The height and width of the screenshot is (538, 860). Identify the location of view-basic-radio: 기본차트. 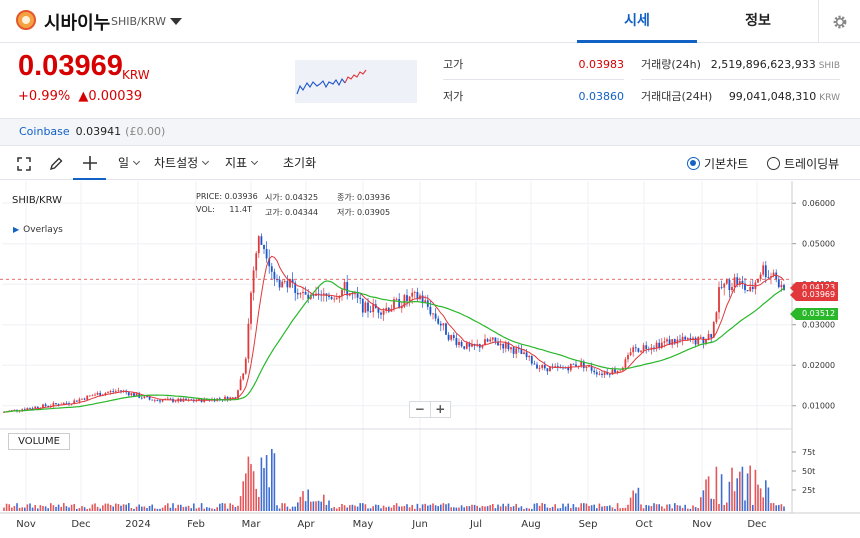
(717, 163).